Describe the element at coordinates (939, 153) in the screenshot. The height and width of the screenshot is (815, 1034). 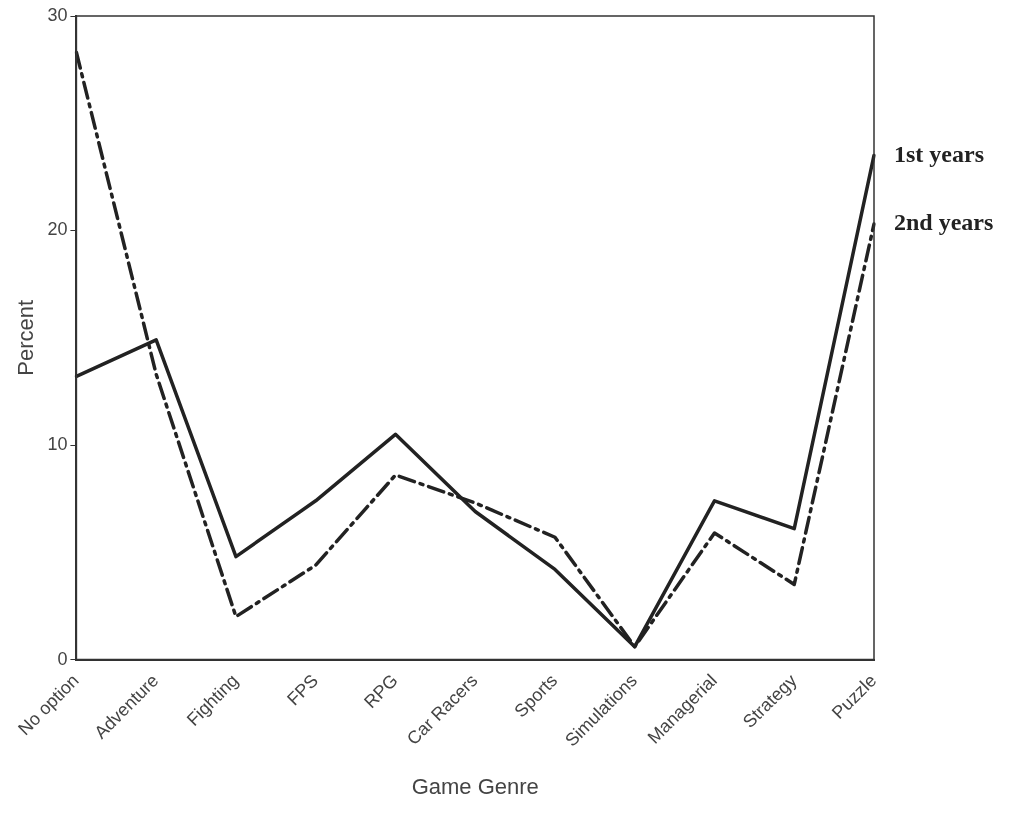
I see `series-label: 1st years` at that location.